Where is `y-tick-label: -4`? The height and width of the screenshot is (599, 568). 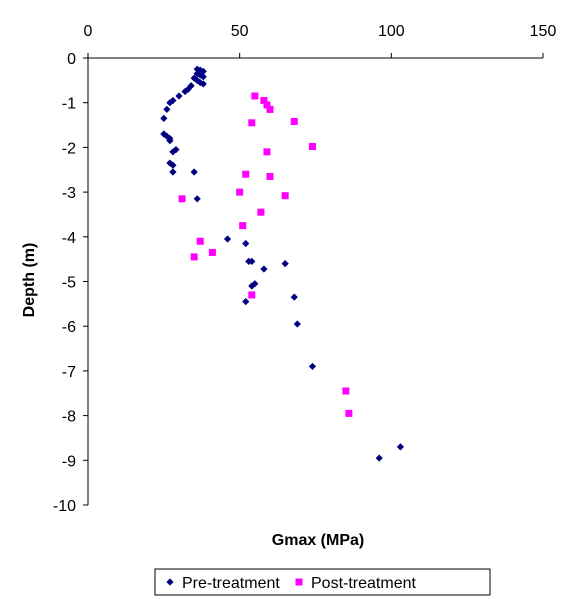
y-tick-label: -4 is located at coordinates (69, 238).